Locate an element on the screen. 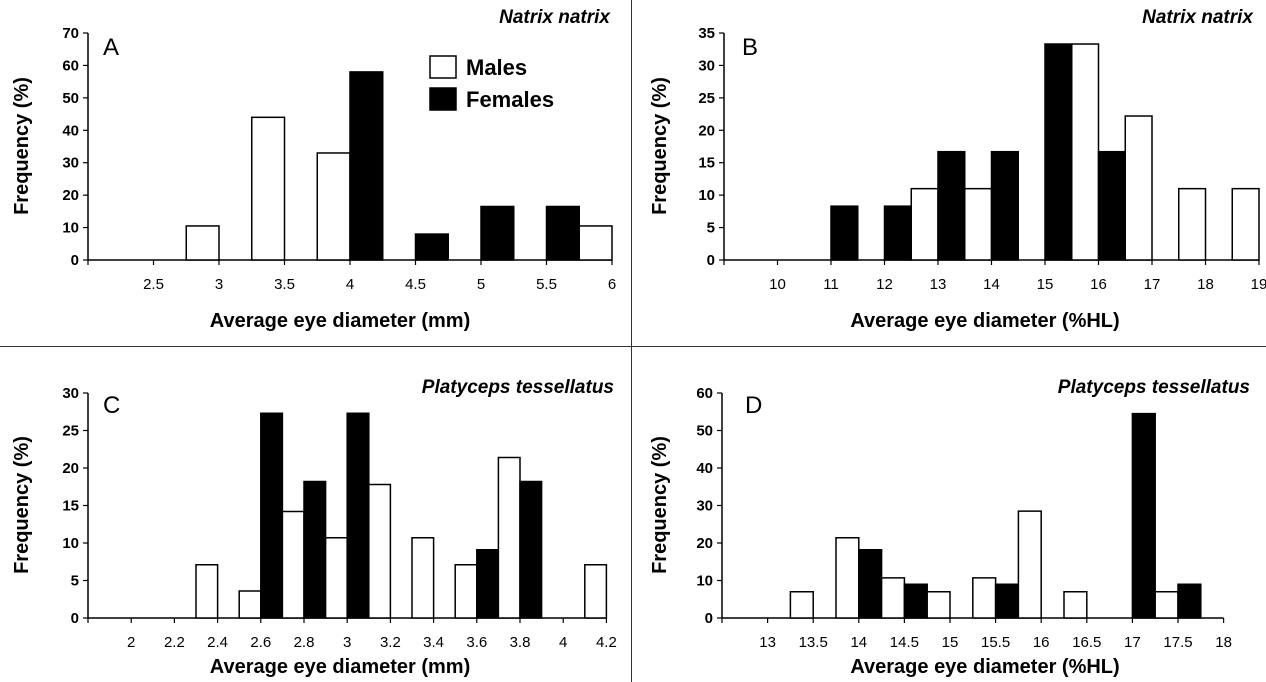 The width and height of the screenshot is (1266, 682). y-tick-label-b: 15 is located at coordinates (706, 163).